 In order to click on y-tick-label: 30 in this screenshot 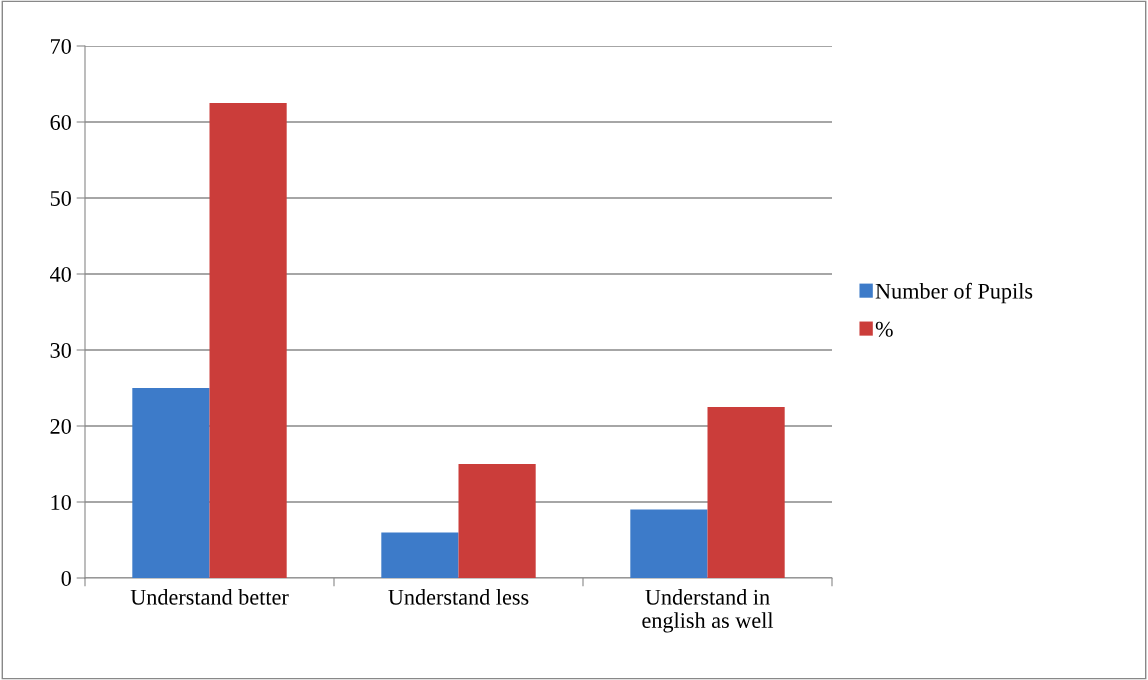, I will do `click(60, 350)`.